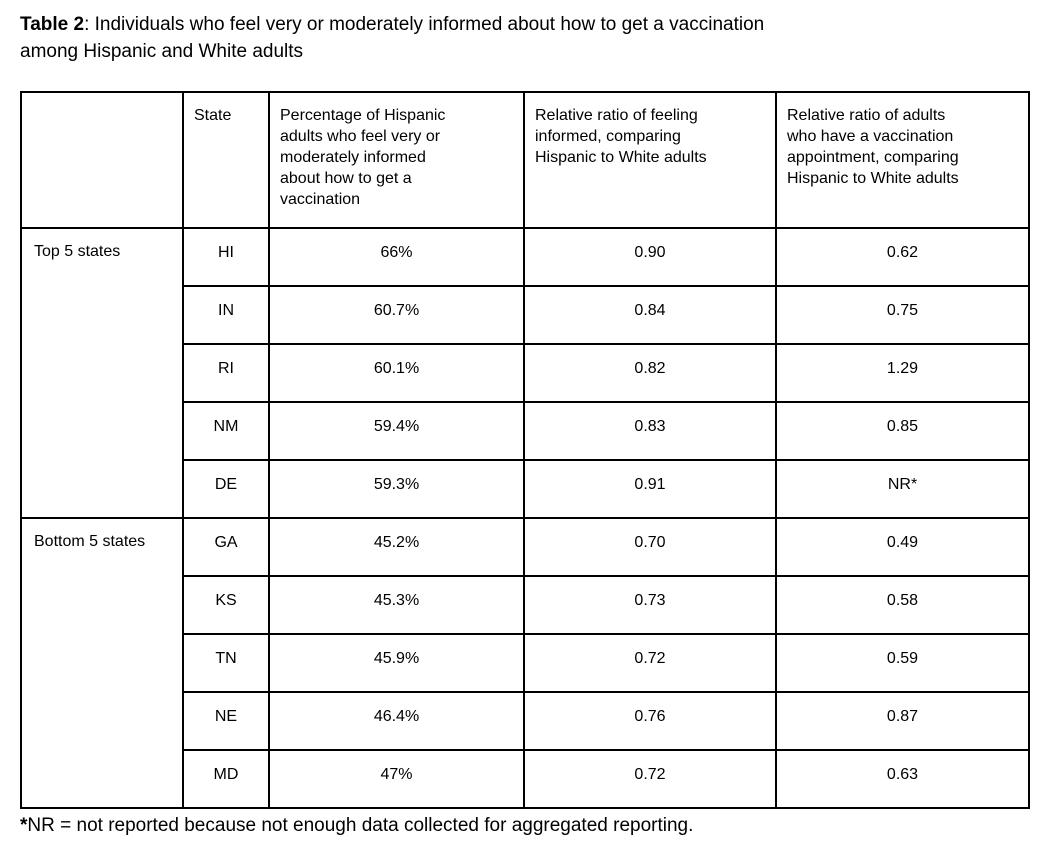  What do you see at coordinates (650, 373) in the screenshot?
I see `ratio-informed-cell: 0.82` at bounding box center [650, 373].